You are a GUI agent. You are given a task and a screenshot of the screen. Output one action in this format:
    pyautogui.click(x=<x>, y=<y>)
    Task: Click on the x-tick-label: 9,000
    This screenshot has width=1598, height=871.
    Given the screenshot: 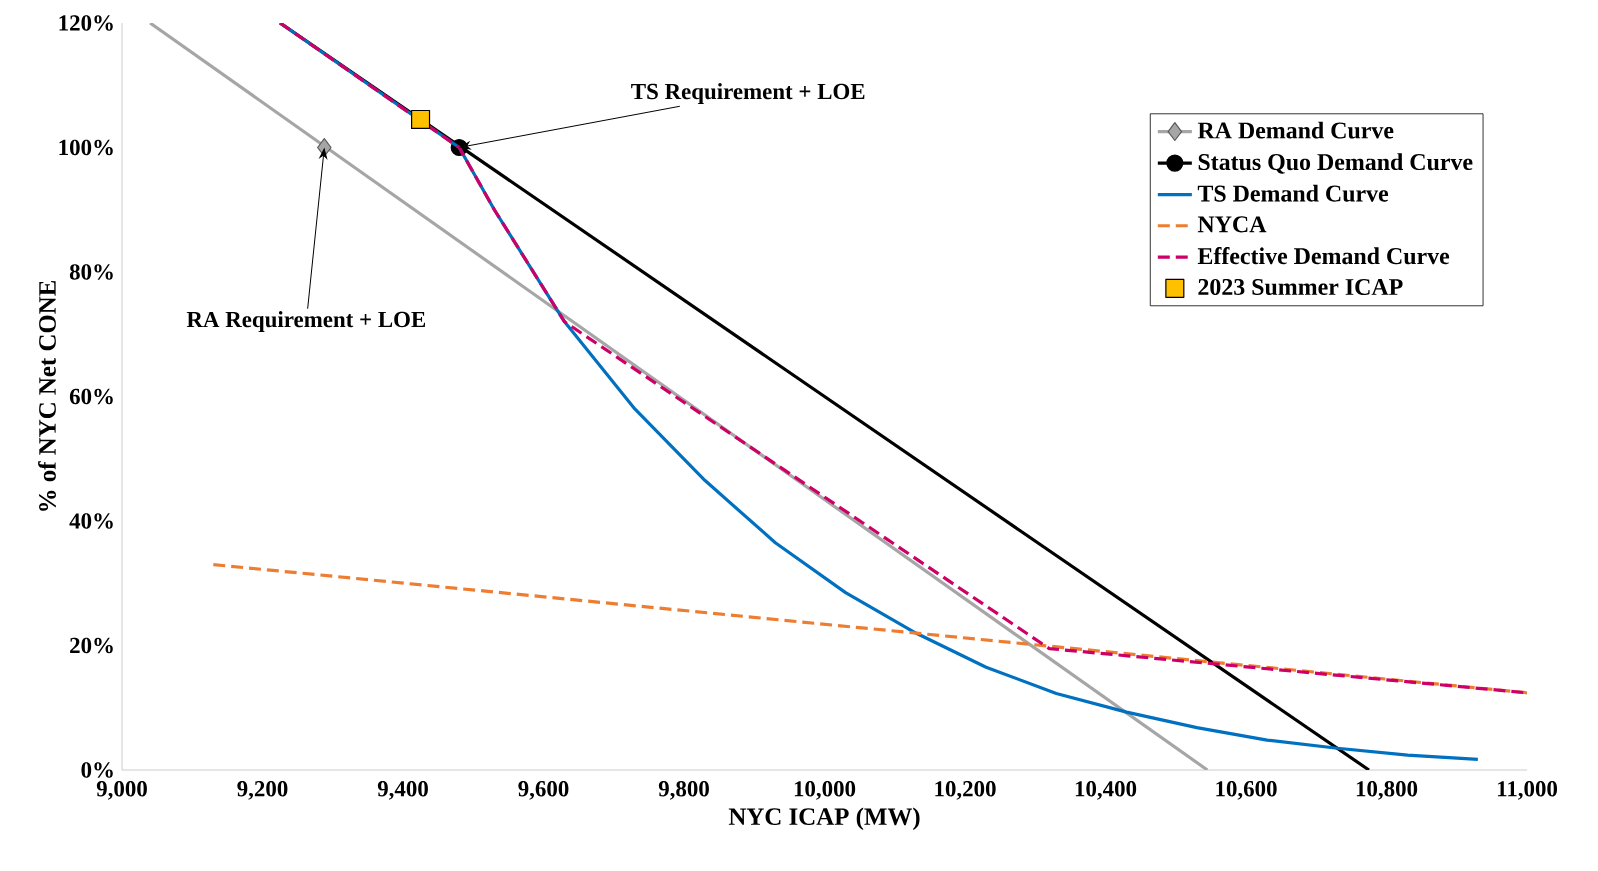 What is the action you would take?
    pyautogui.click(x=121, y=790)
    